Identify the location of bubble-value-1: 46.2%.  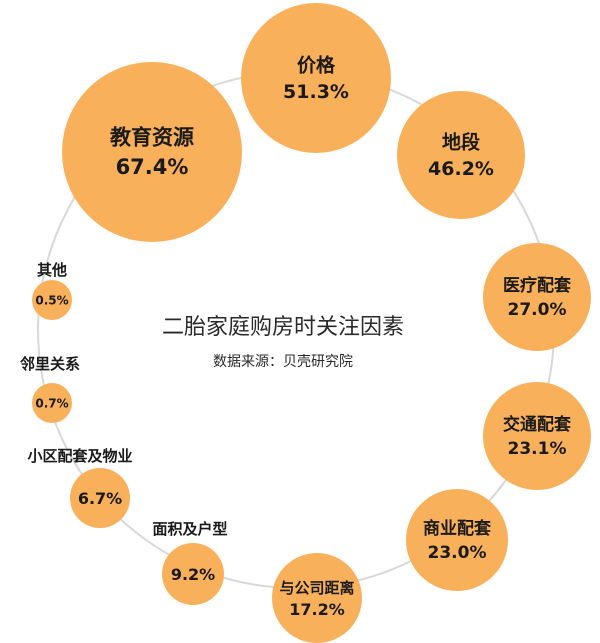
(461, 169).